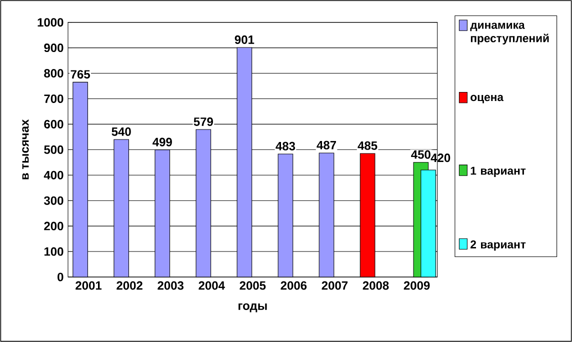 This screenshot has height=342, width=572. I want to click on legend-label: 1 вариант, so click(498, 171).